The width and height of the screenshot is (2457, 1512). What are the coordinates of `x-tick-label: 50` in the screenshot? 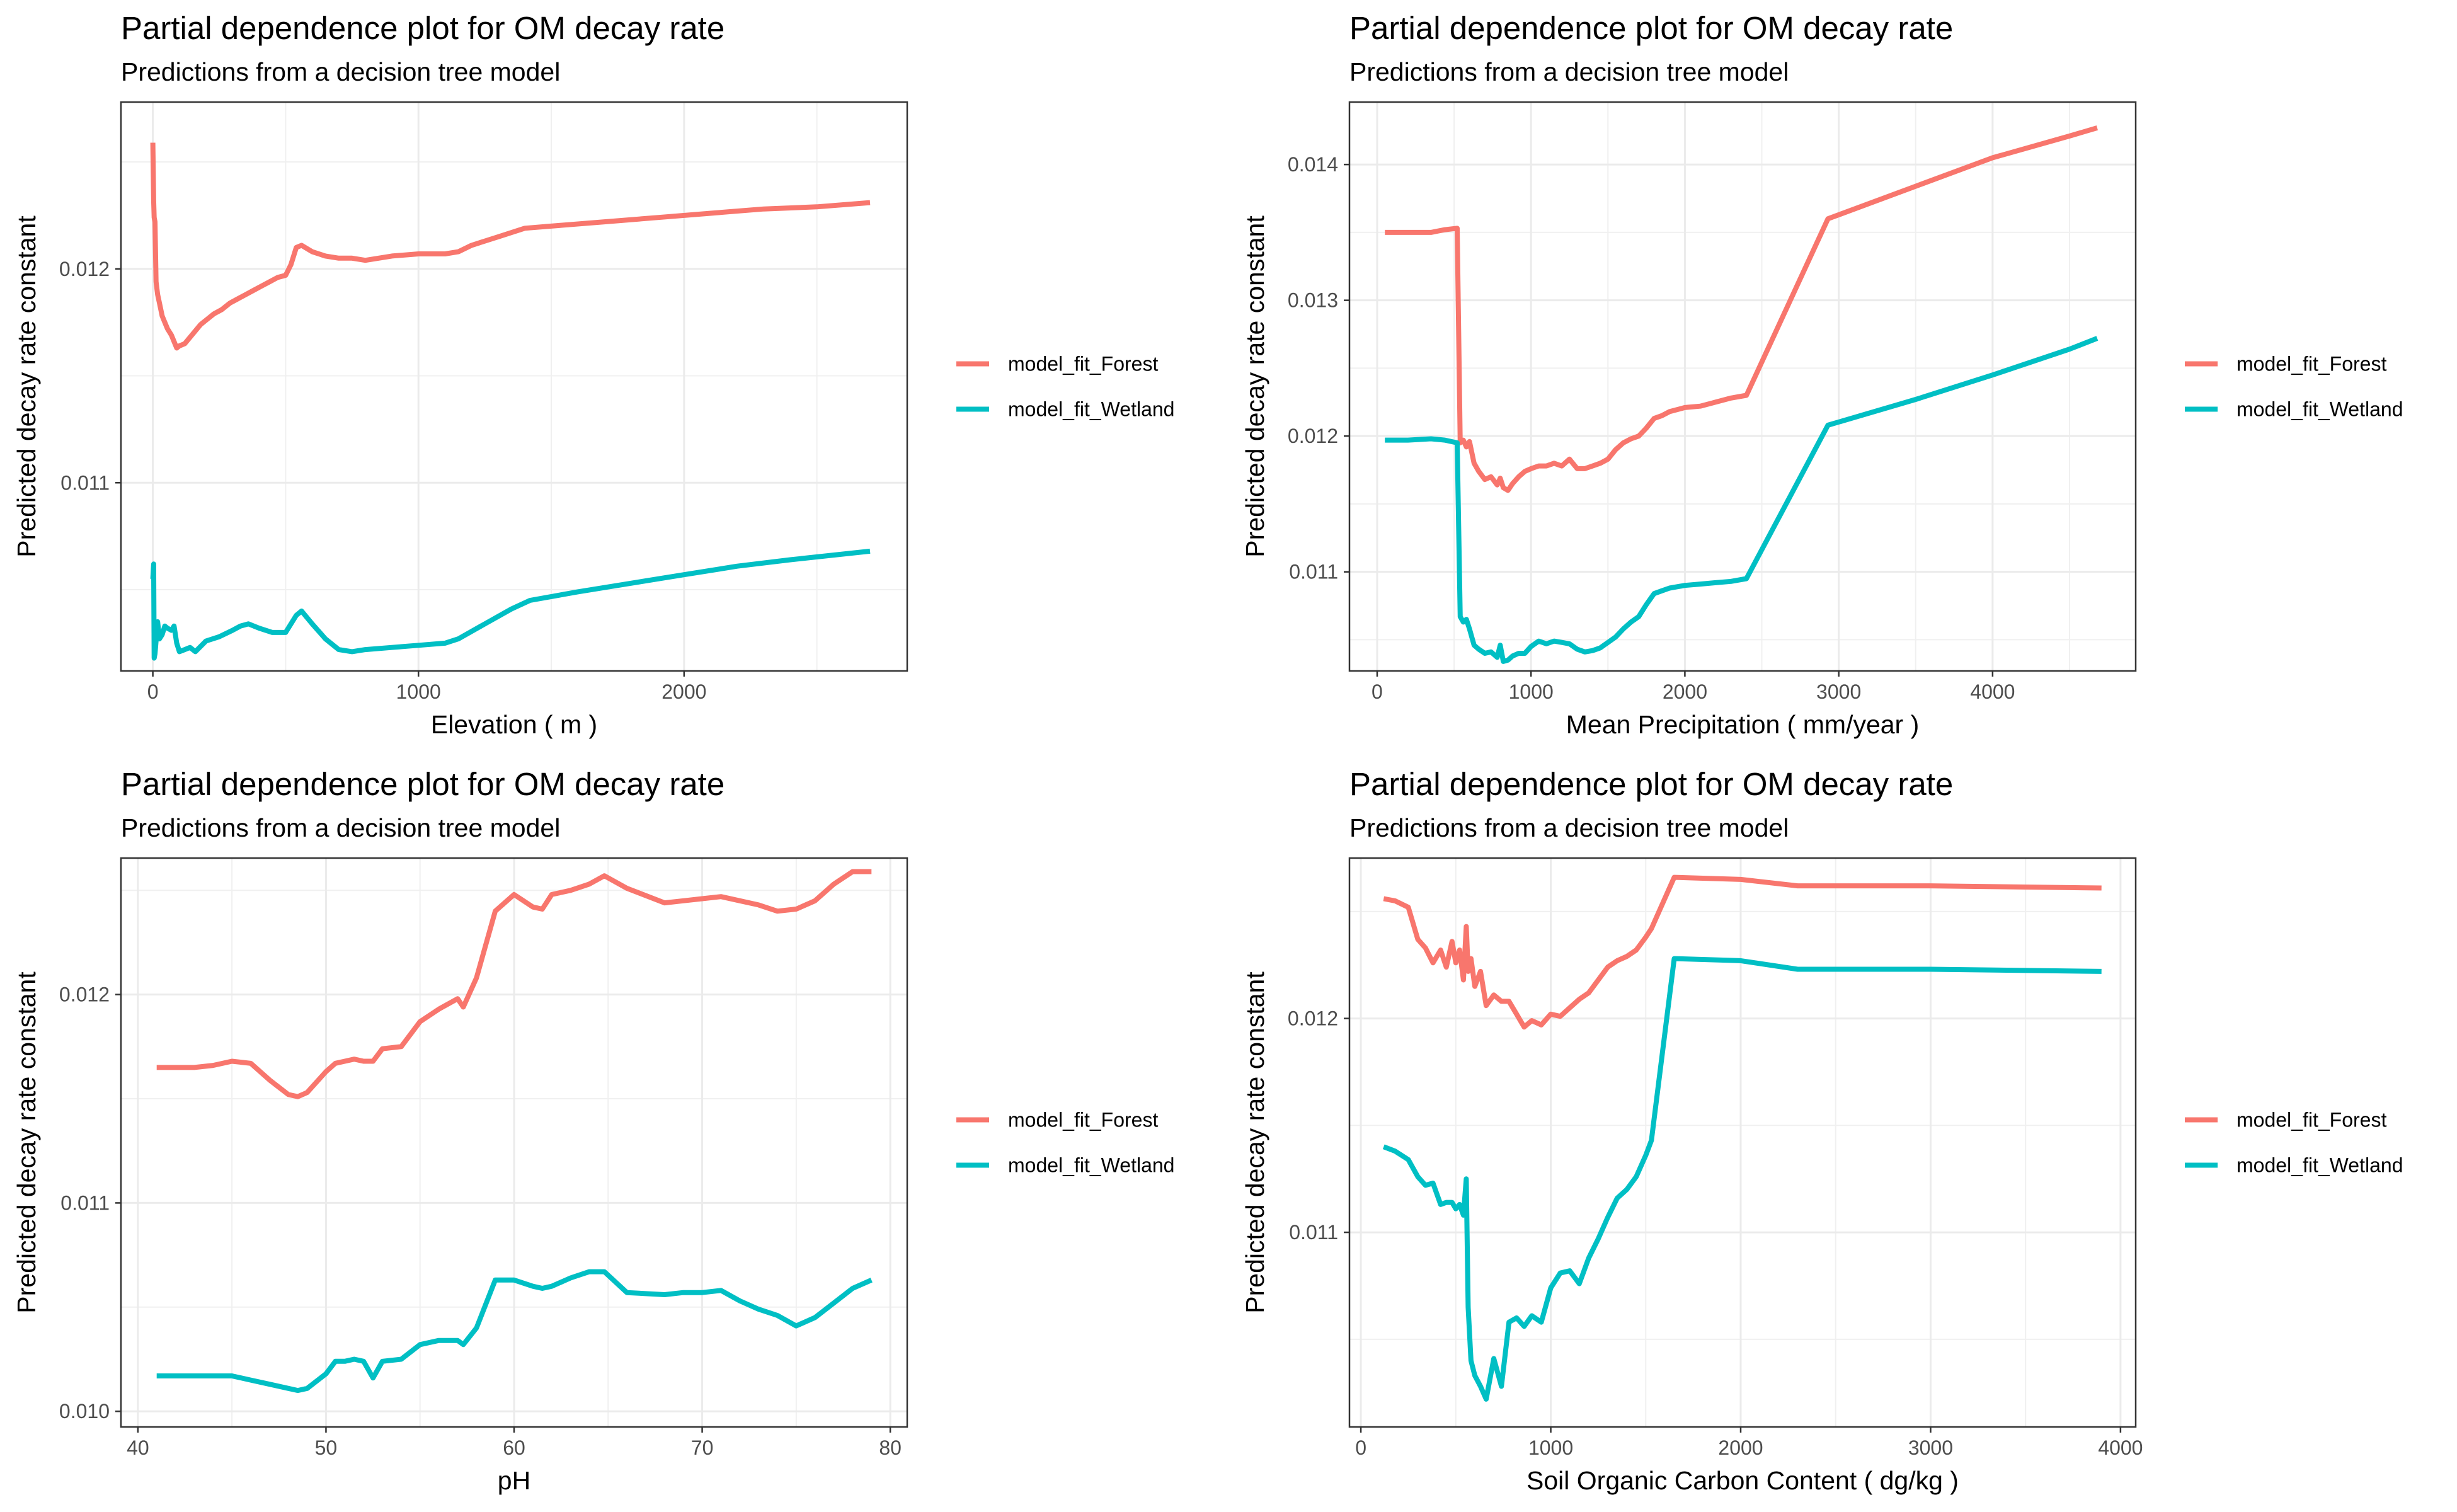 It's located at (326, 1447).